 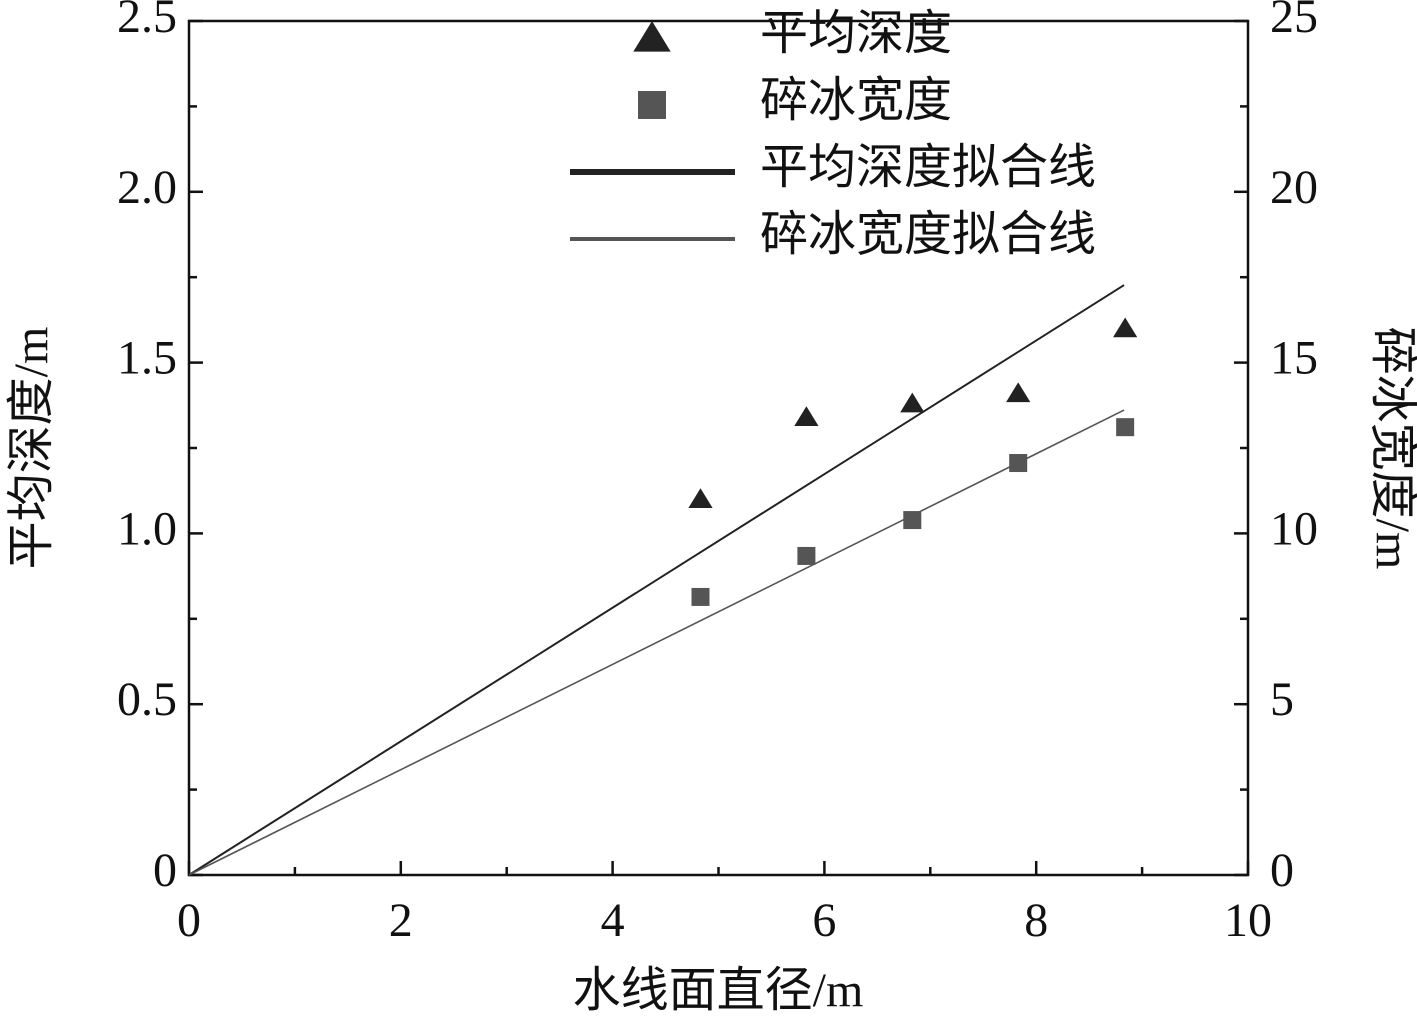 I want to click on x-tick-label: 6, so click(x=824, y=920).